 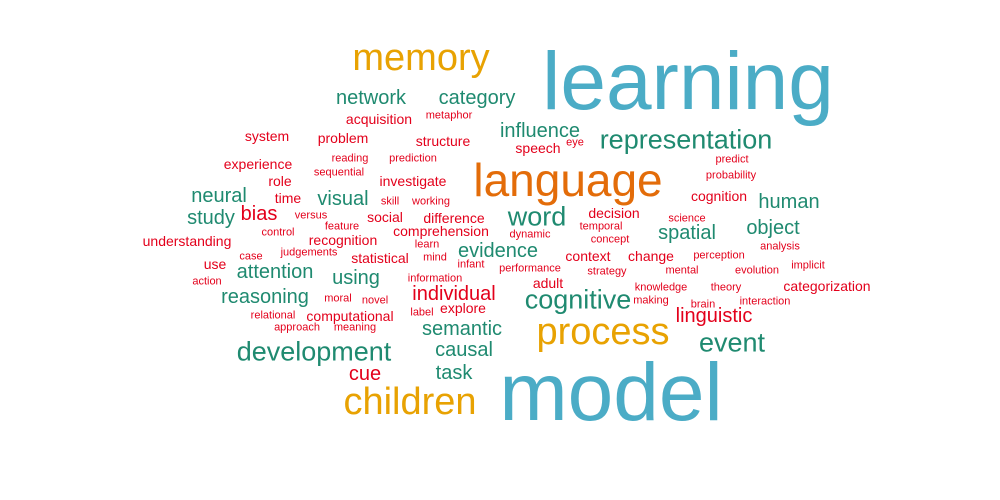 What do you see at coordinates (288, 198) in the screenshot?
I see `word-time: time` at bounding box center [288, 198].